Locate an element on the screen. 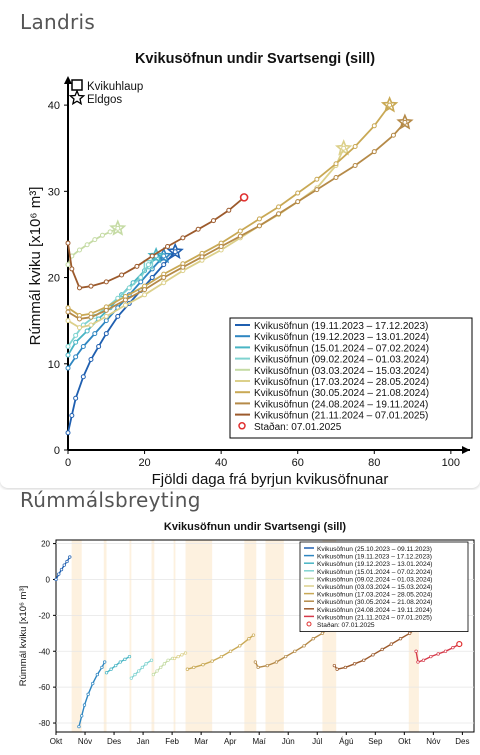 The image size is (480, 755). month-label: Júl is located at coordinates (317, 741).